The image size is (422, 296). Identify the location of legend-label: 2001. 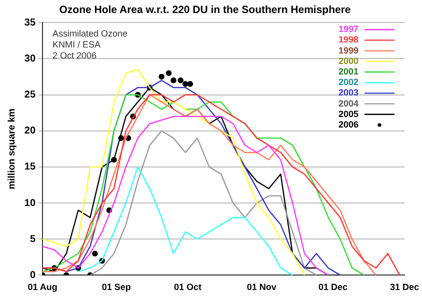
(348, 71).